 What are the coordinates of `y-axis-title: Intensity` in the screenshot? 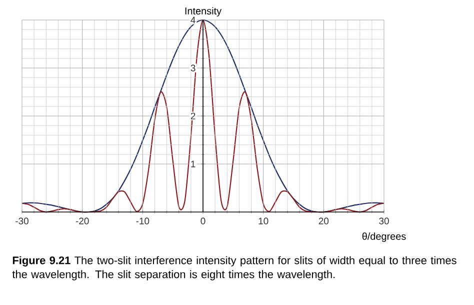 It's located at (203, 11).